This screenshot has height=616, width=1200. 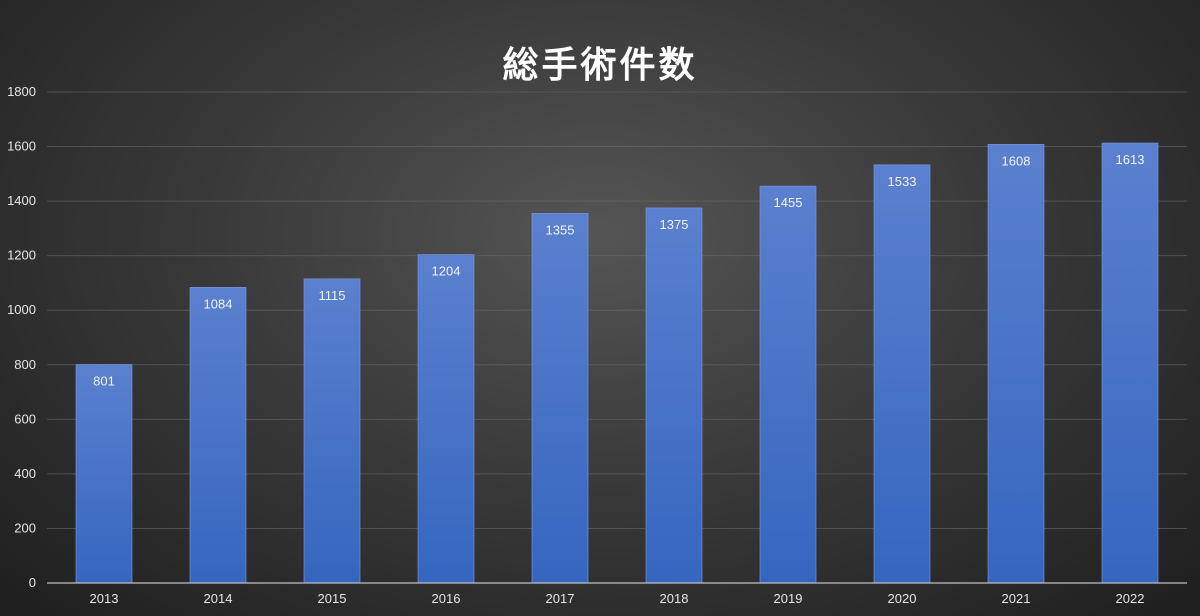 I want to click on x-tick-label: 2017, so click(x=560, y=598).